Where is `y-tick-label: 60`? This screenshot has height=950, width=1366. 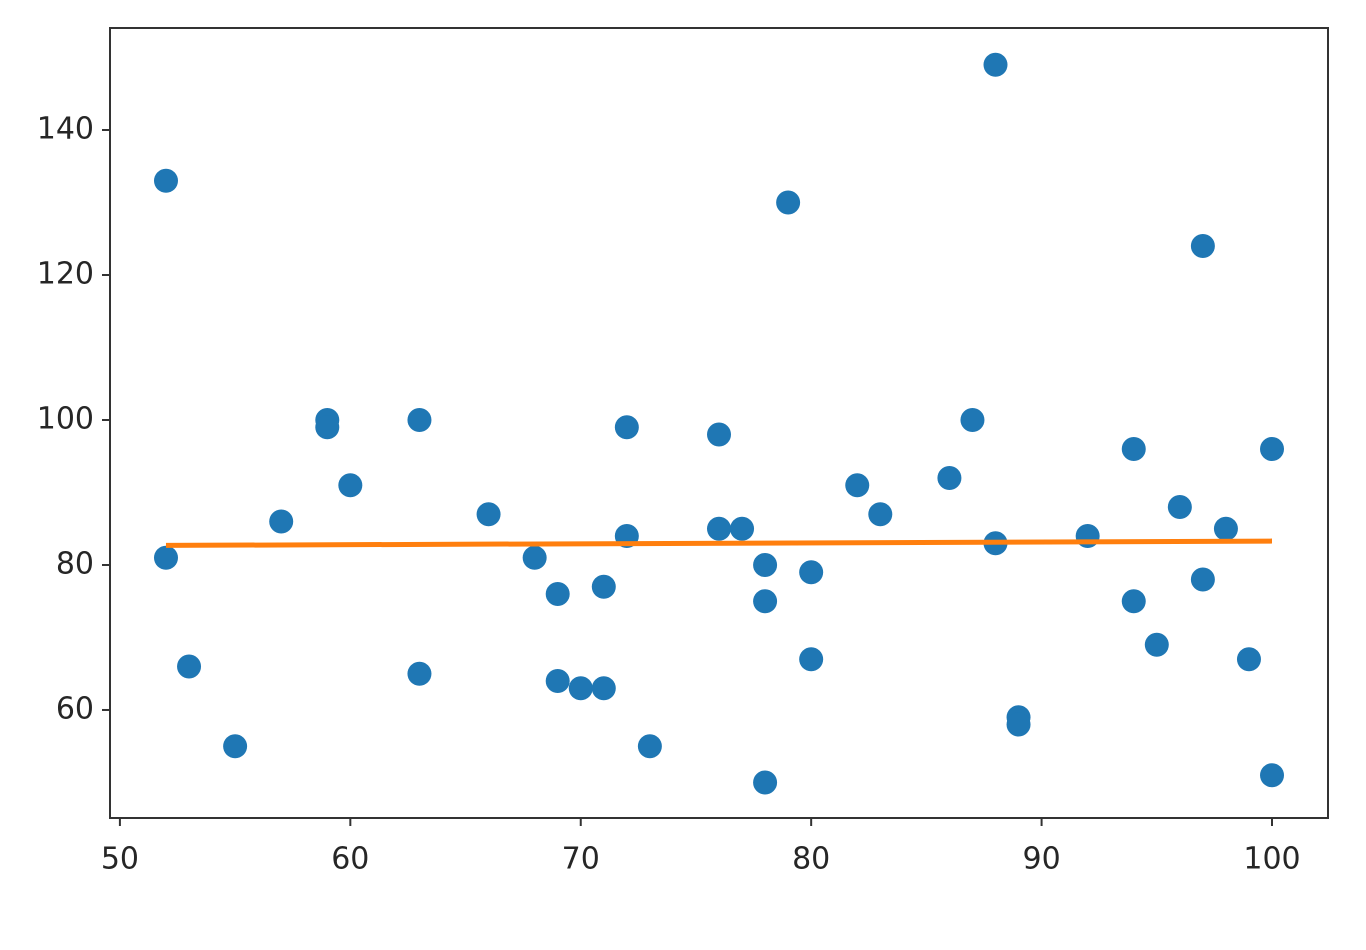
y-tick-label: 60 is located at coordinates (75, 708).